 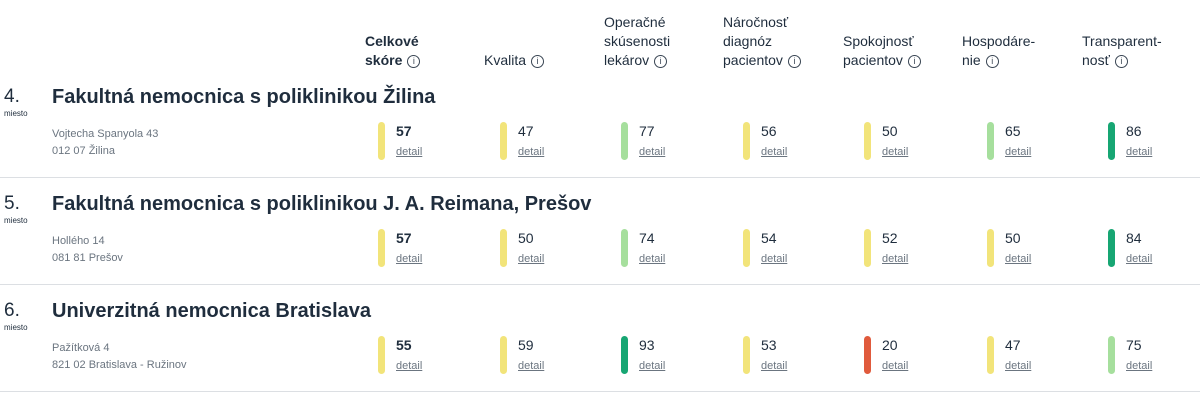 What do you see at coordinates (769, 131) in the screenshot?
I see `score-value: 56` at bounding box center [769, 131].